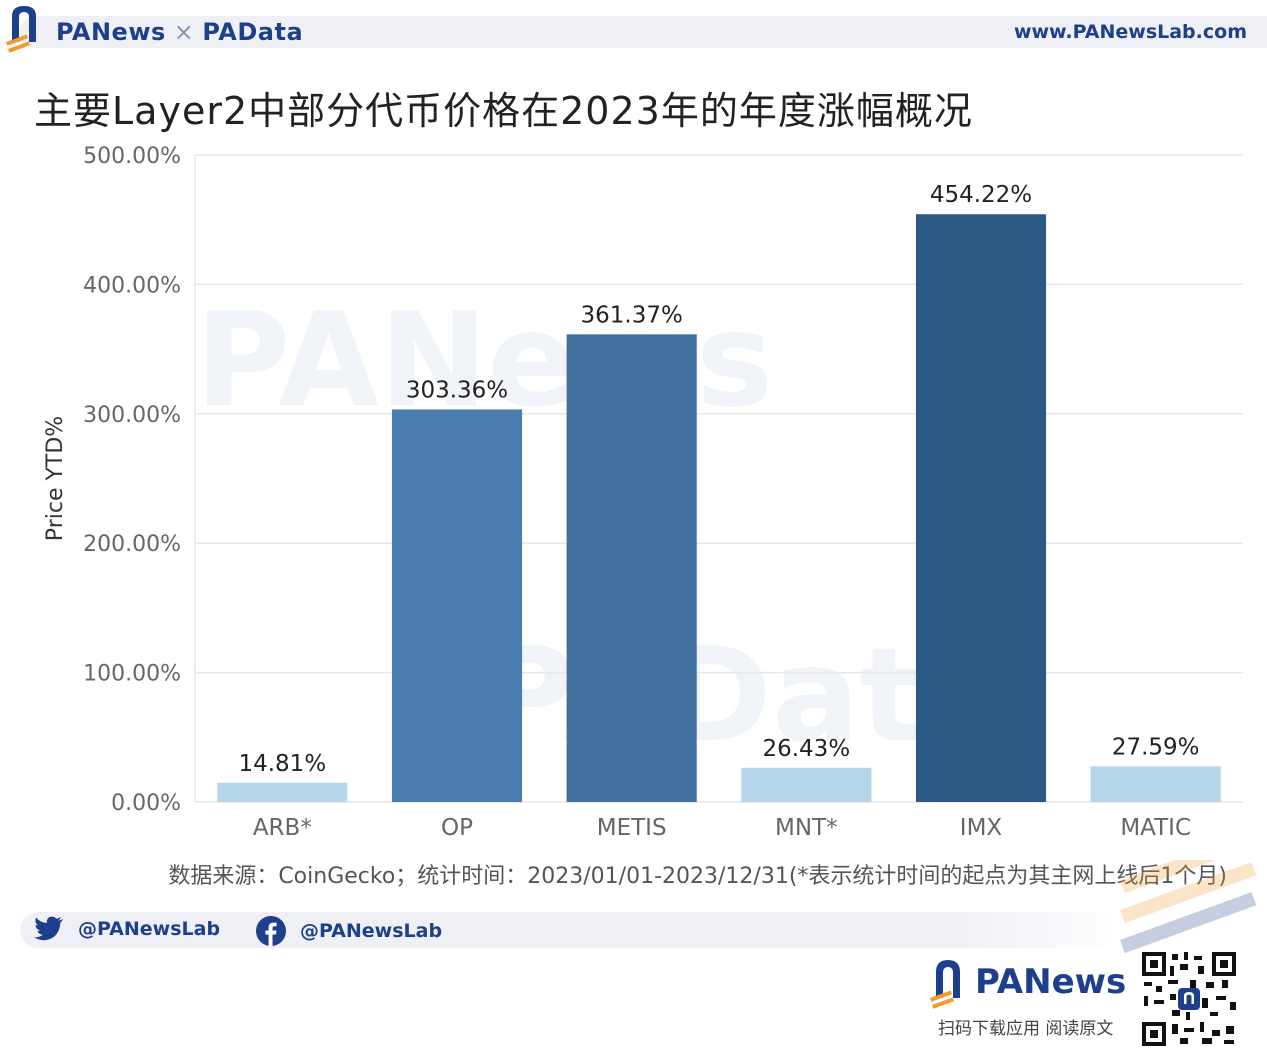 The width and height of the screenshot is (1267, 1062). What do you see at coordinates (253, 32) in the screenshot?
I see `brand-padata: PAData` at bounding box center [253, 32].